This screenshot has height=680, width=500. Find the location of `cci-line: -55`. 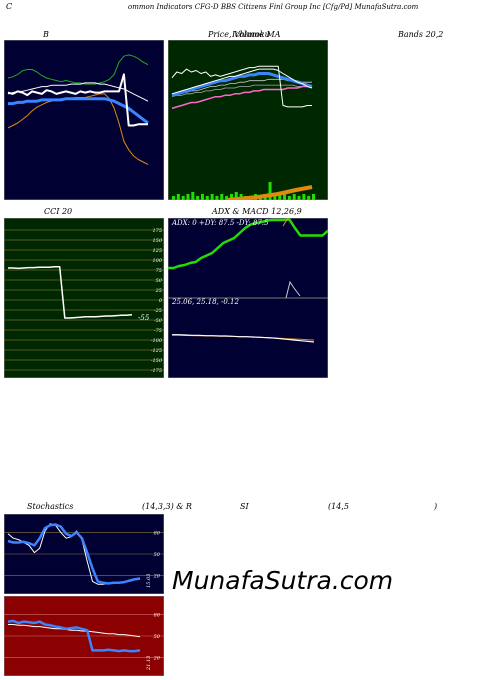

cci-line: -55 is located at coordinates (79, 294).